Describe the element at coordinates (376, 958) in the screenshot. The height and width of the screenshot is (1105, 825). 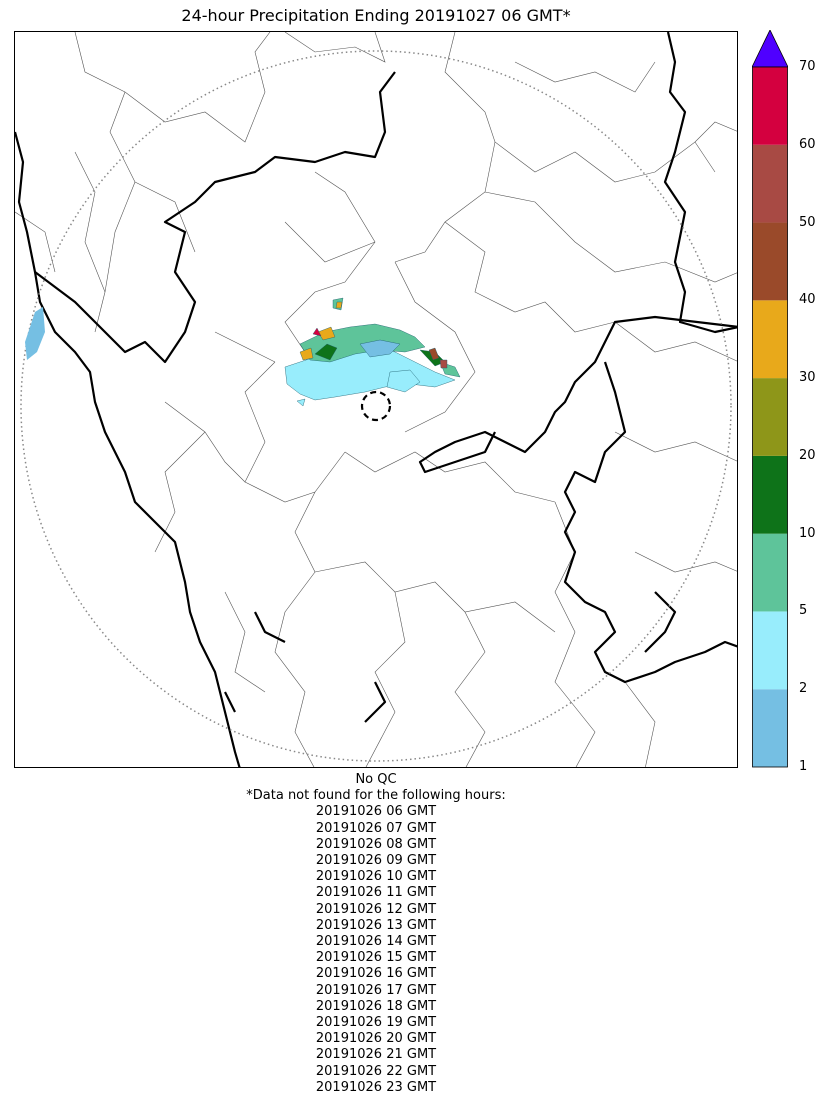
I see `missing-hour-item: 20191026 15 GMT` at that location.